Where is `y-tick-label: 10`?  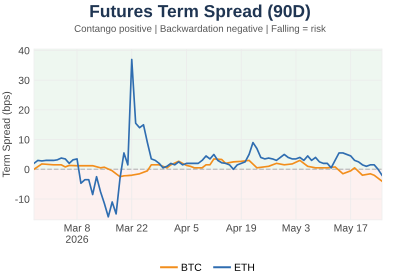
y-tick-label: 10 is located at coordinates (24, 140).